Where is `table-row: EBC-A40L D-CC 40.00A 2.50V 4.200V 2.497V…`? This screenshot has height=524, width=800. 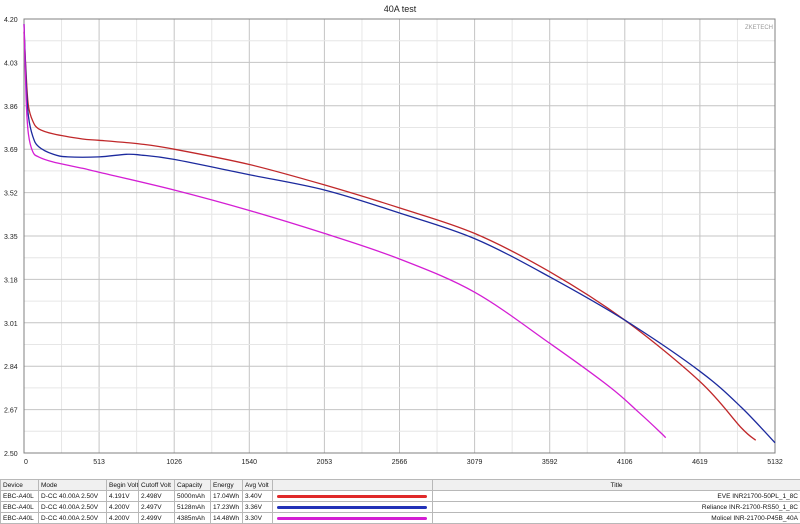 table-row: EBC-A40L D-CC 40.00A 2.50V 4.200V 2.497V… is located at coordinates (400, 507).